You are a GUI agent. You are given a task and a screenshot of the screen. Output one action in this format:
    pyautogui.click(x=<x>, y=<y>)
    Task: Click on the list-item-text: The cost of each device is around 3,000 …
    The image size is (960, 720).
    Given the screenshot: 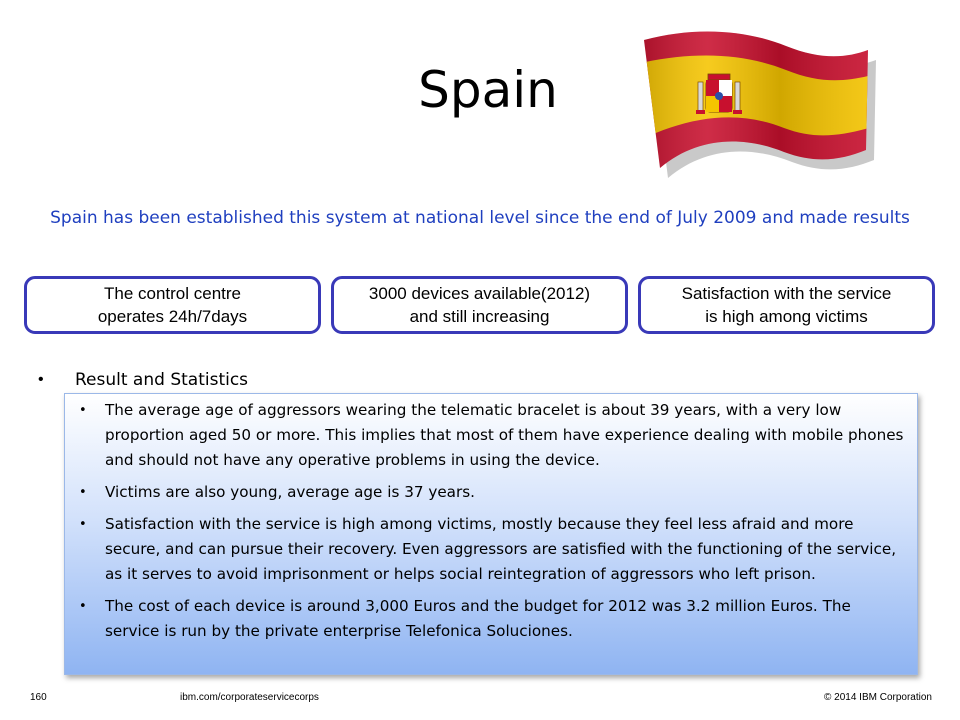 What is the action you would take?
    pyautogui.click(x=478, y=618)
    